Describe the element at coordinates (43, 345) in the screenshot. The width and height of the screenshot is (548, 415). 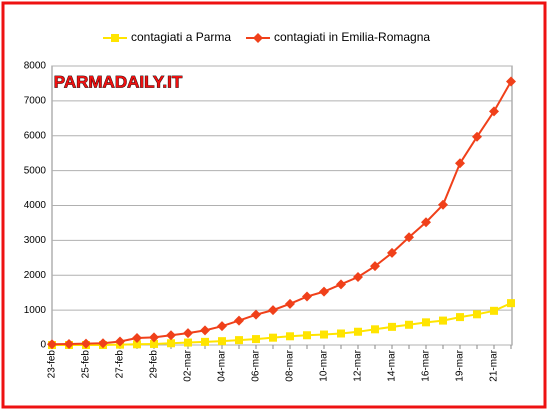
I see `y-tick-label: 0` at that location.